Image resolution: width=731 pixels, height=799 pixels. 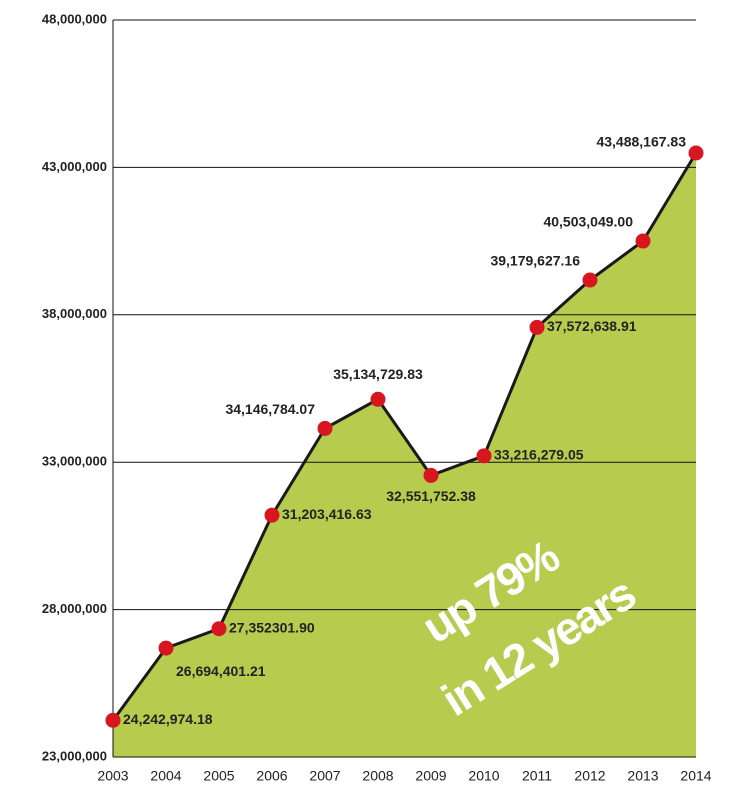 What do you see at coordinates (589, 776) in the screenshot?
I see `x-tick-label: 2012` at bounding box center [589, 776].